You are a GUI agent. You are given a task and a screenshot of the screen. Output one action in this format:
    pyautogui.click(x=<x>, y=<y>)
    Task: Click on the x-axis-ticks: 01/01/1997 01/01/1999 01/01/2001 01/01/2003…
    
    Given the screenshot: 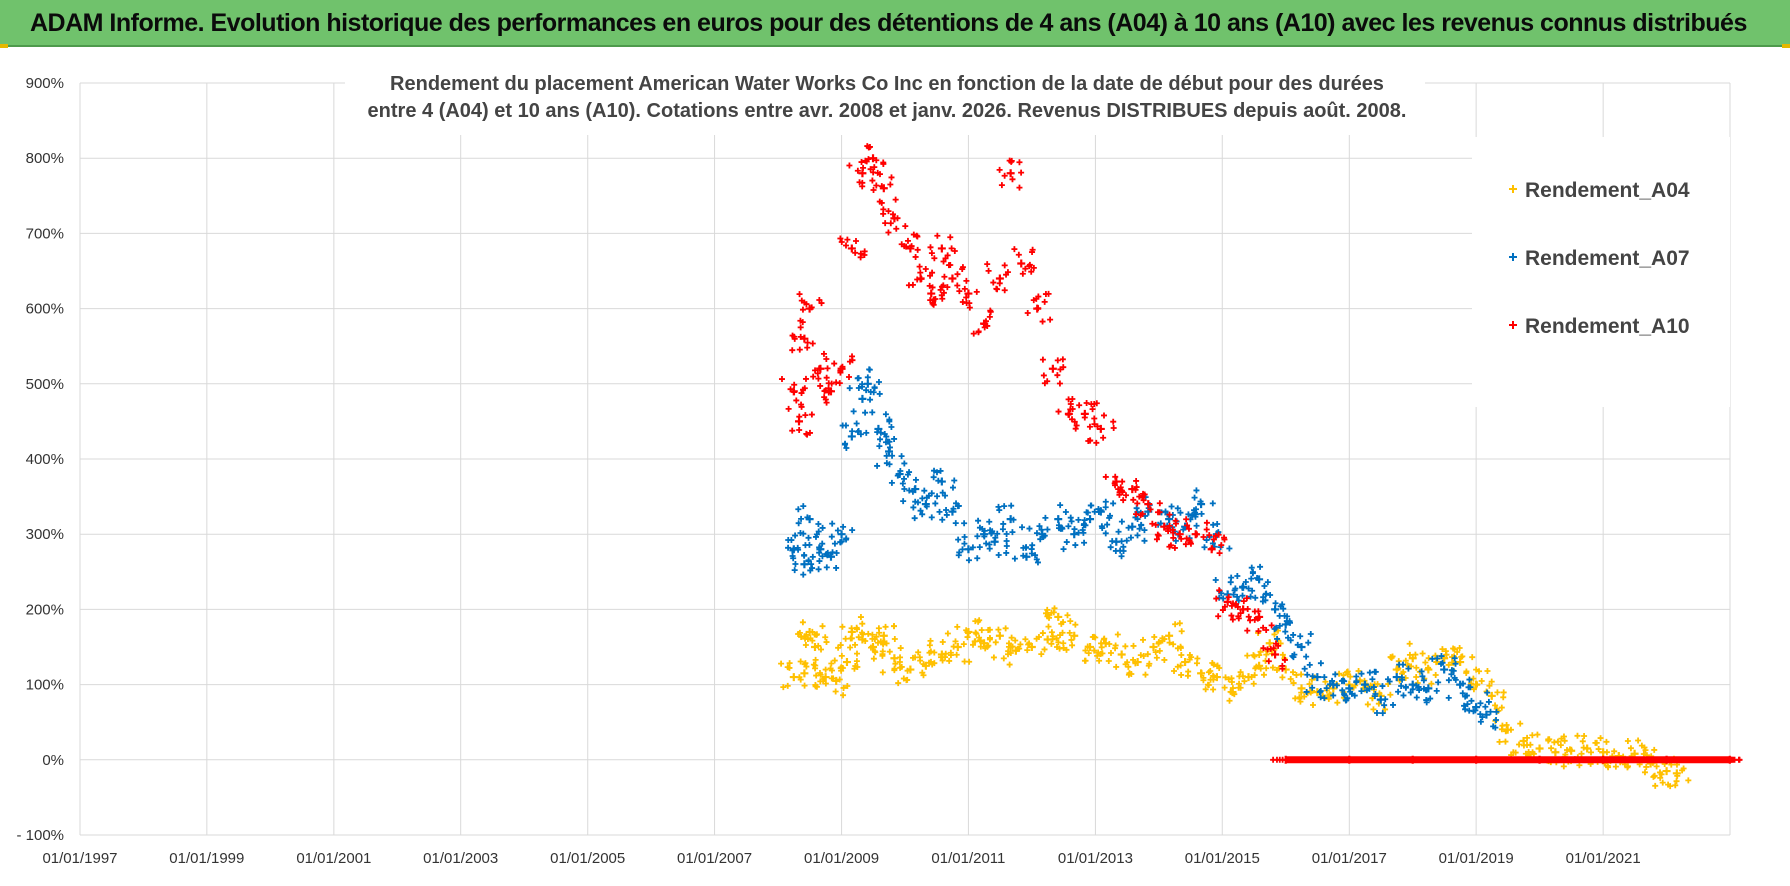 What is the action you would take?
    pyautogui.click(x=841, y=858)
    